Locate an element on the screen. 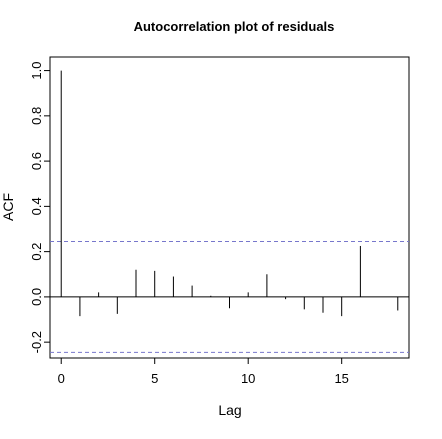 Image resolution: width=442 pixels, height=439 pixels. y-tick-label: 0.2 is located at coordinates (36, 252).